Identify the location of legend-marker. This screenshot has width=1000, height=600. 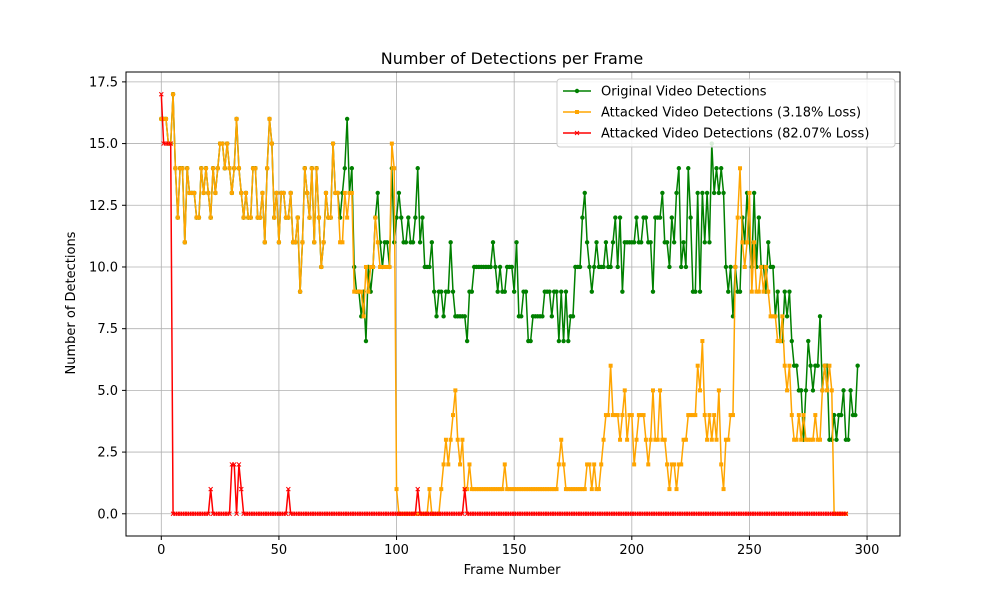
(577, 133).